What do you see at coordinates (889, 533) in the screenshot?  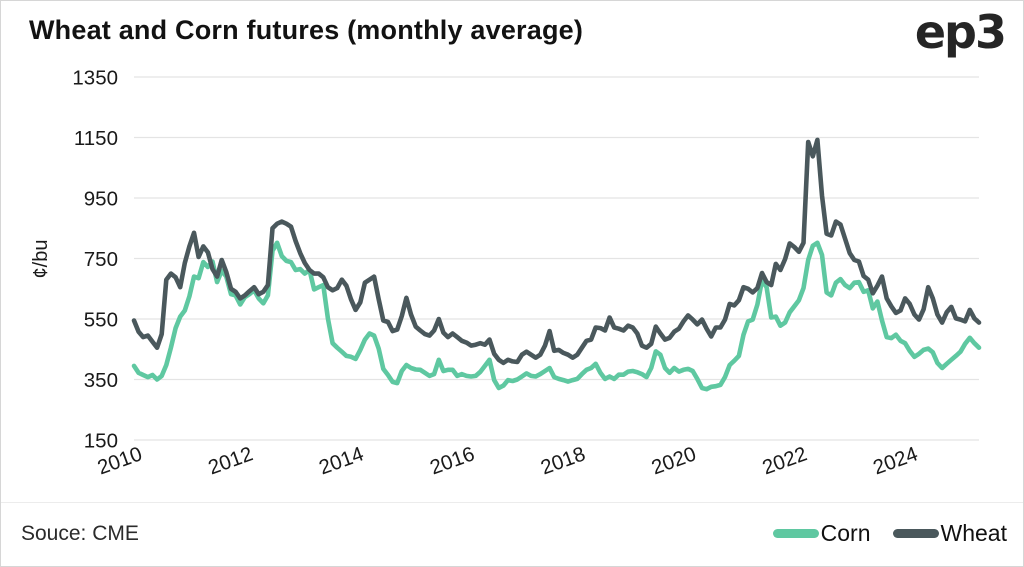 I see `chart-legend: Corn Wheat` at bounding box center [889, 533].